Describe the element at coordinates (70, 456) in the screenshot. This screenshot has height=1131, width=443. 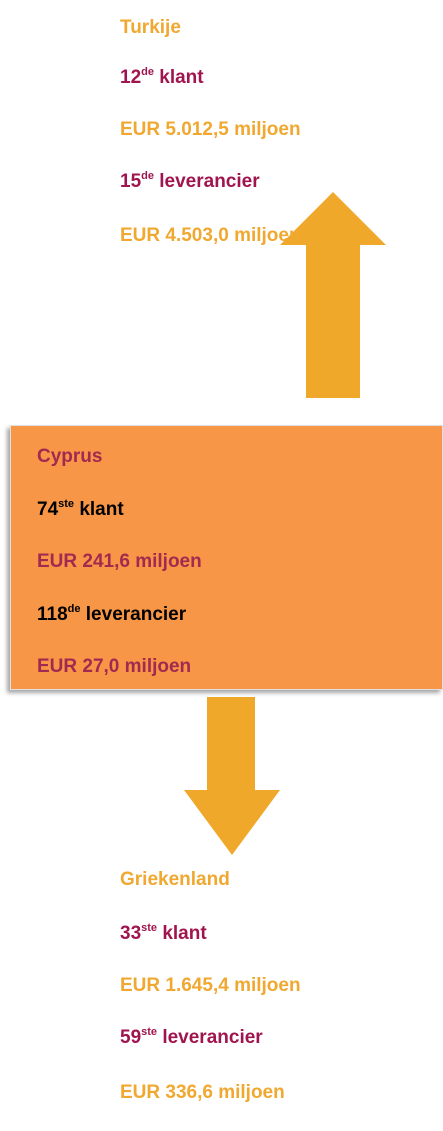
I see `country: Cyprus` at that location.